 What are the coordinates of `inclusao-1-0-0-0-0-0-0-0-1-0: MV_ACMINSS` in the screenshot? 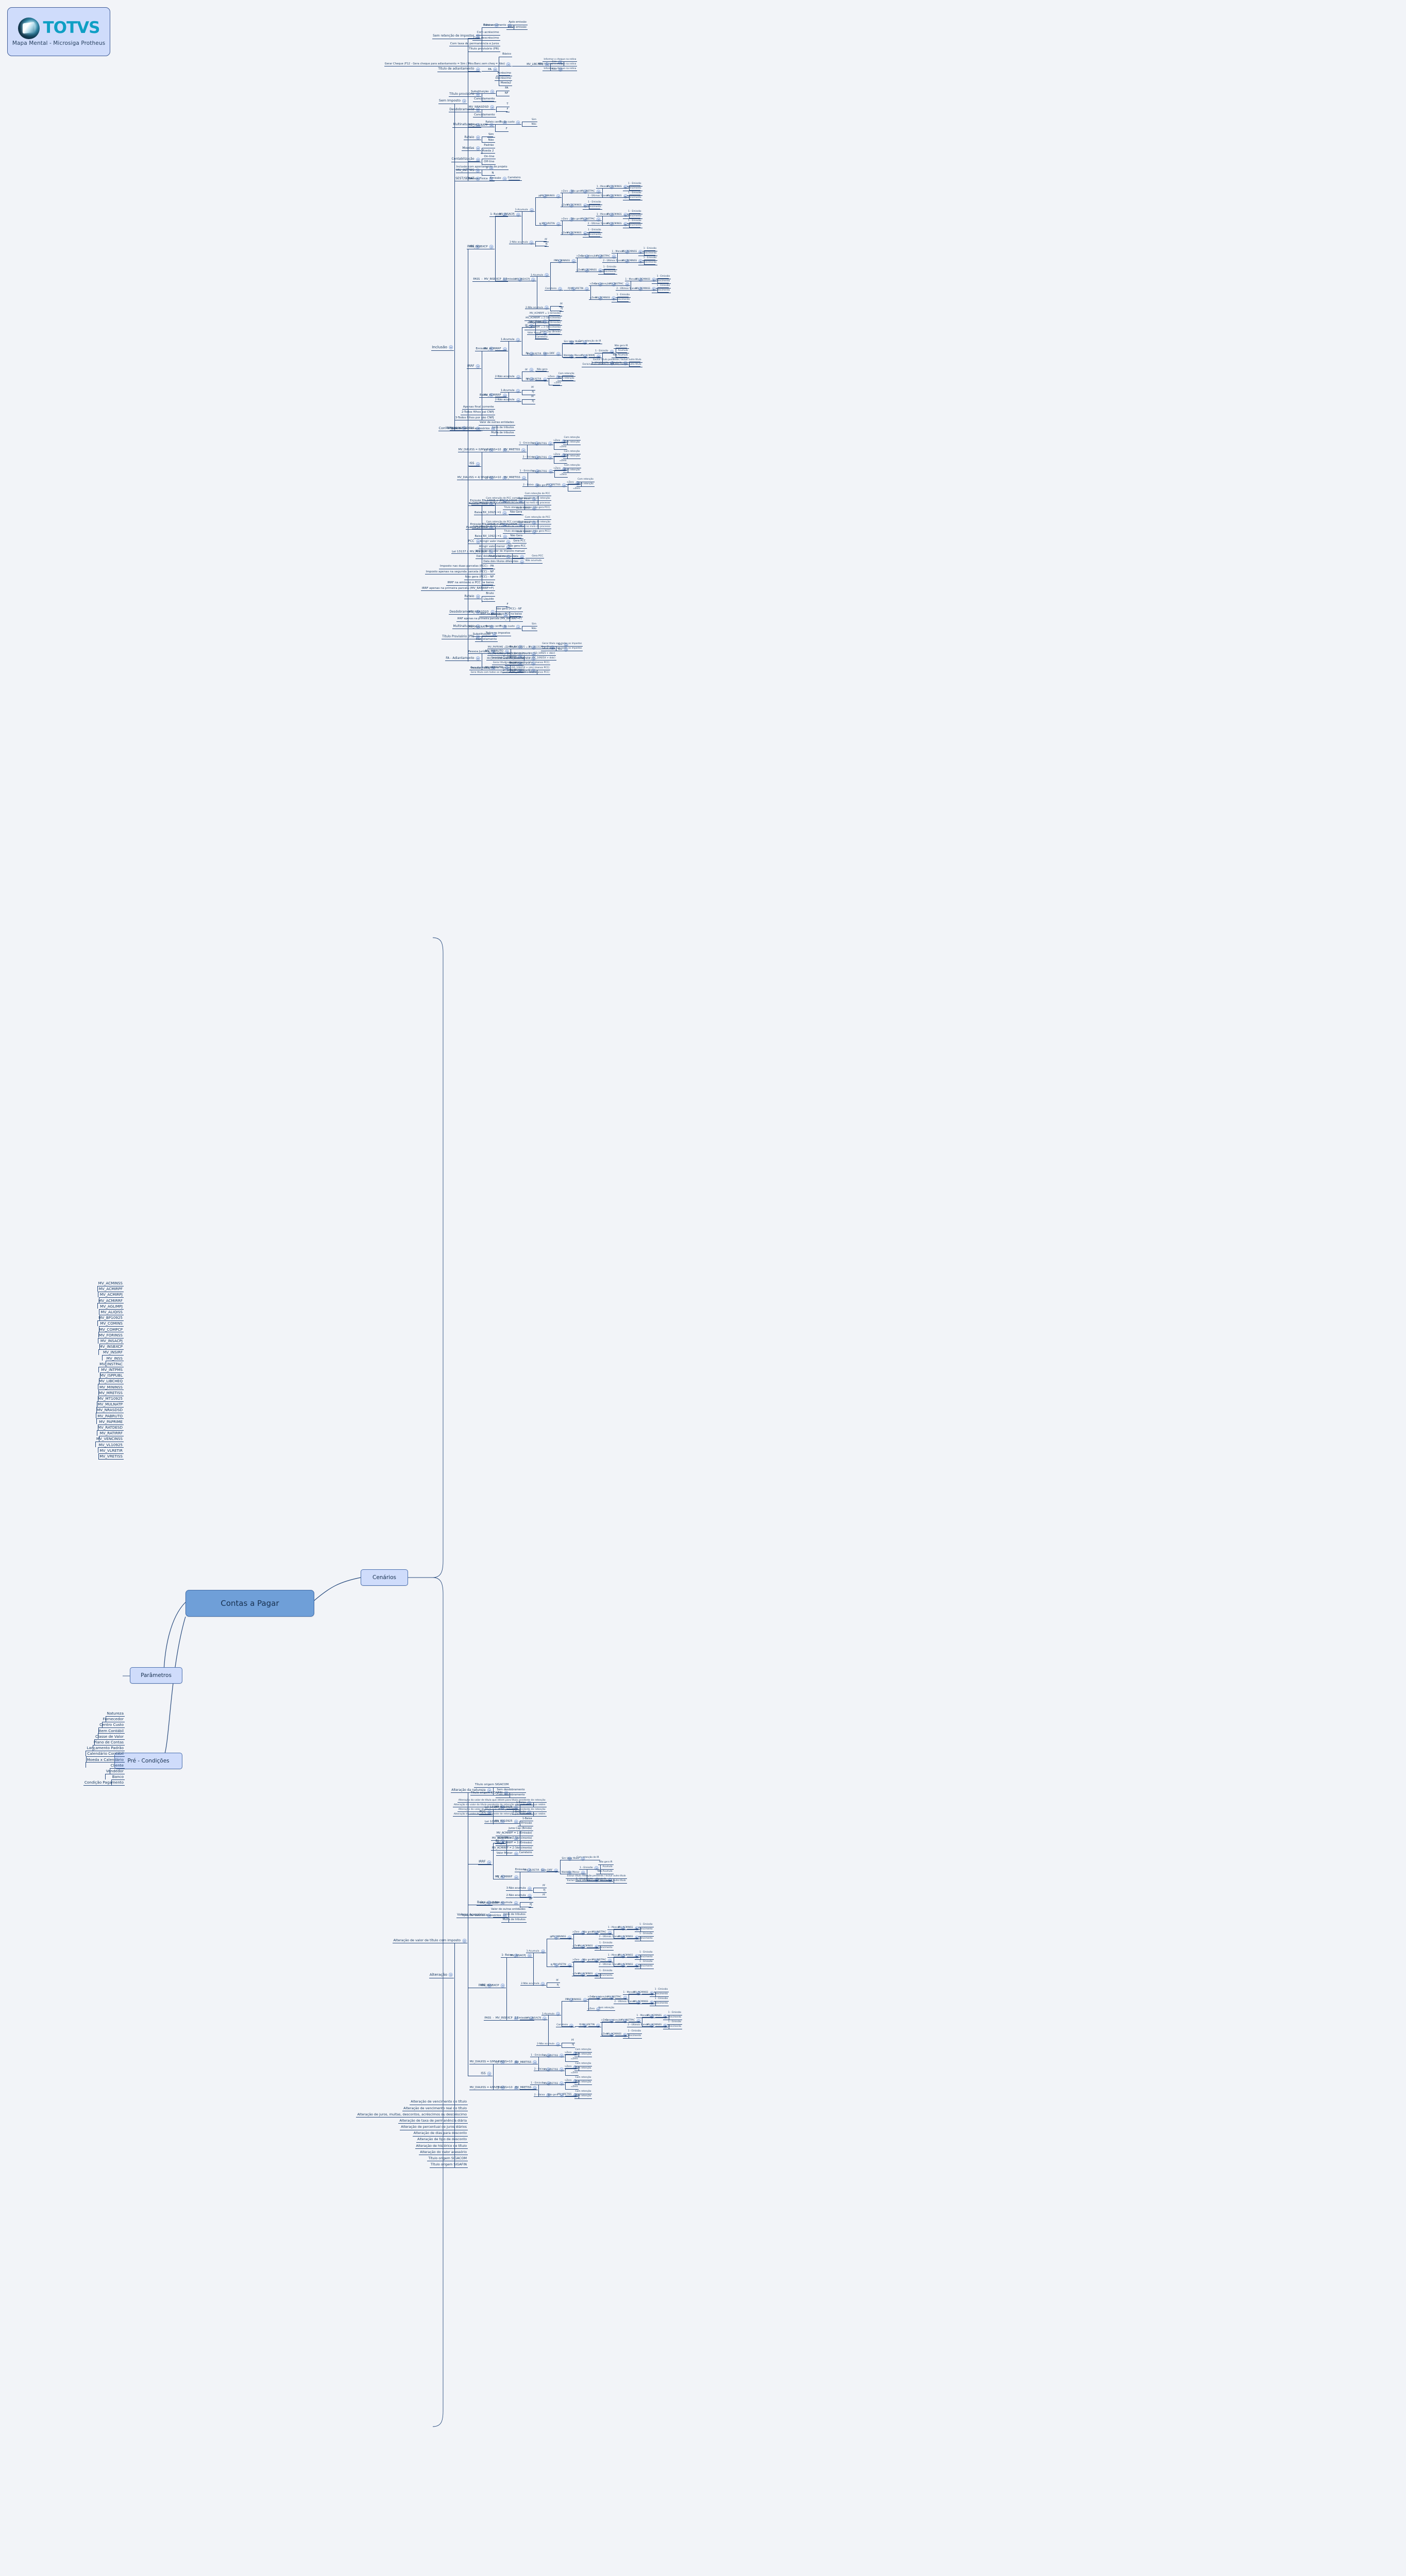 It's located at (577, 206).